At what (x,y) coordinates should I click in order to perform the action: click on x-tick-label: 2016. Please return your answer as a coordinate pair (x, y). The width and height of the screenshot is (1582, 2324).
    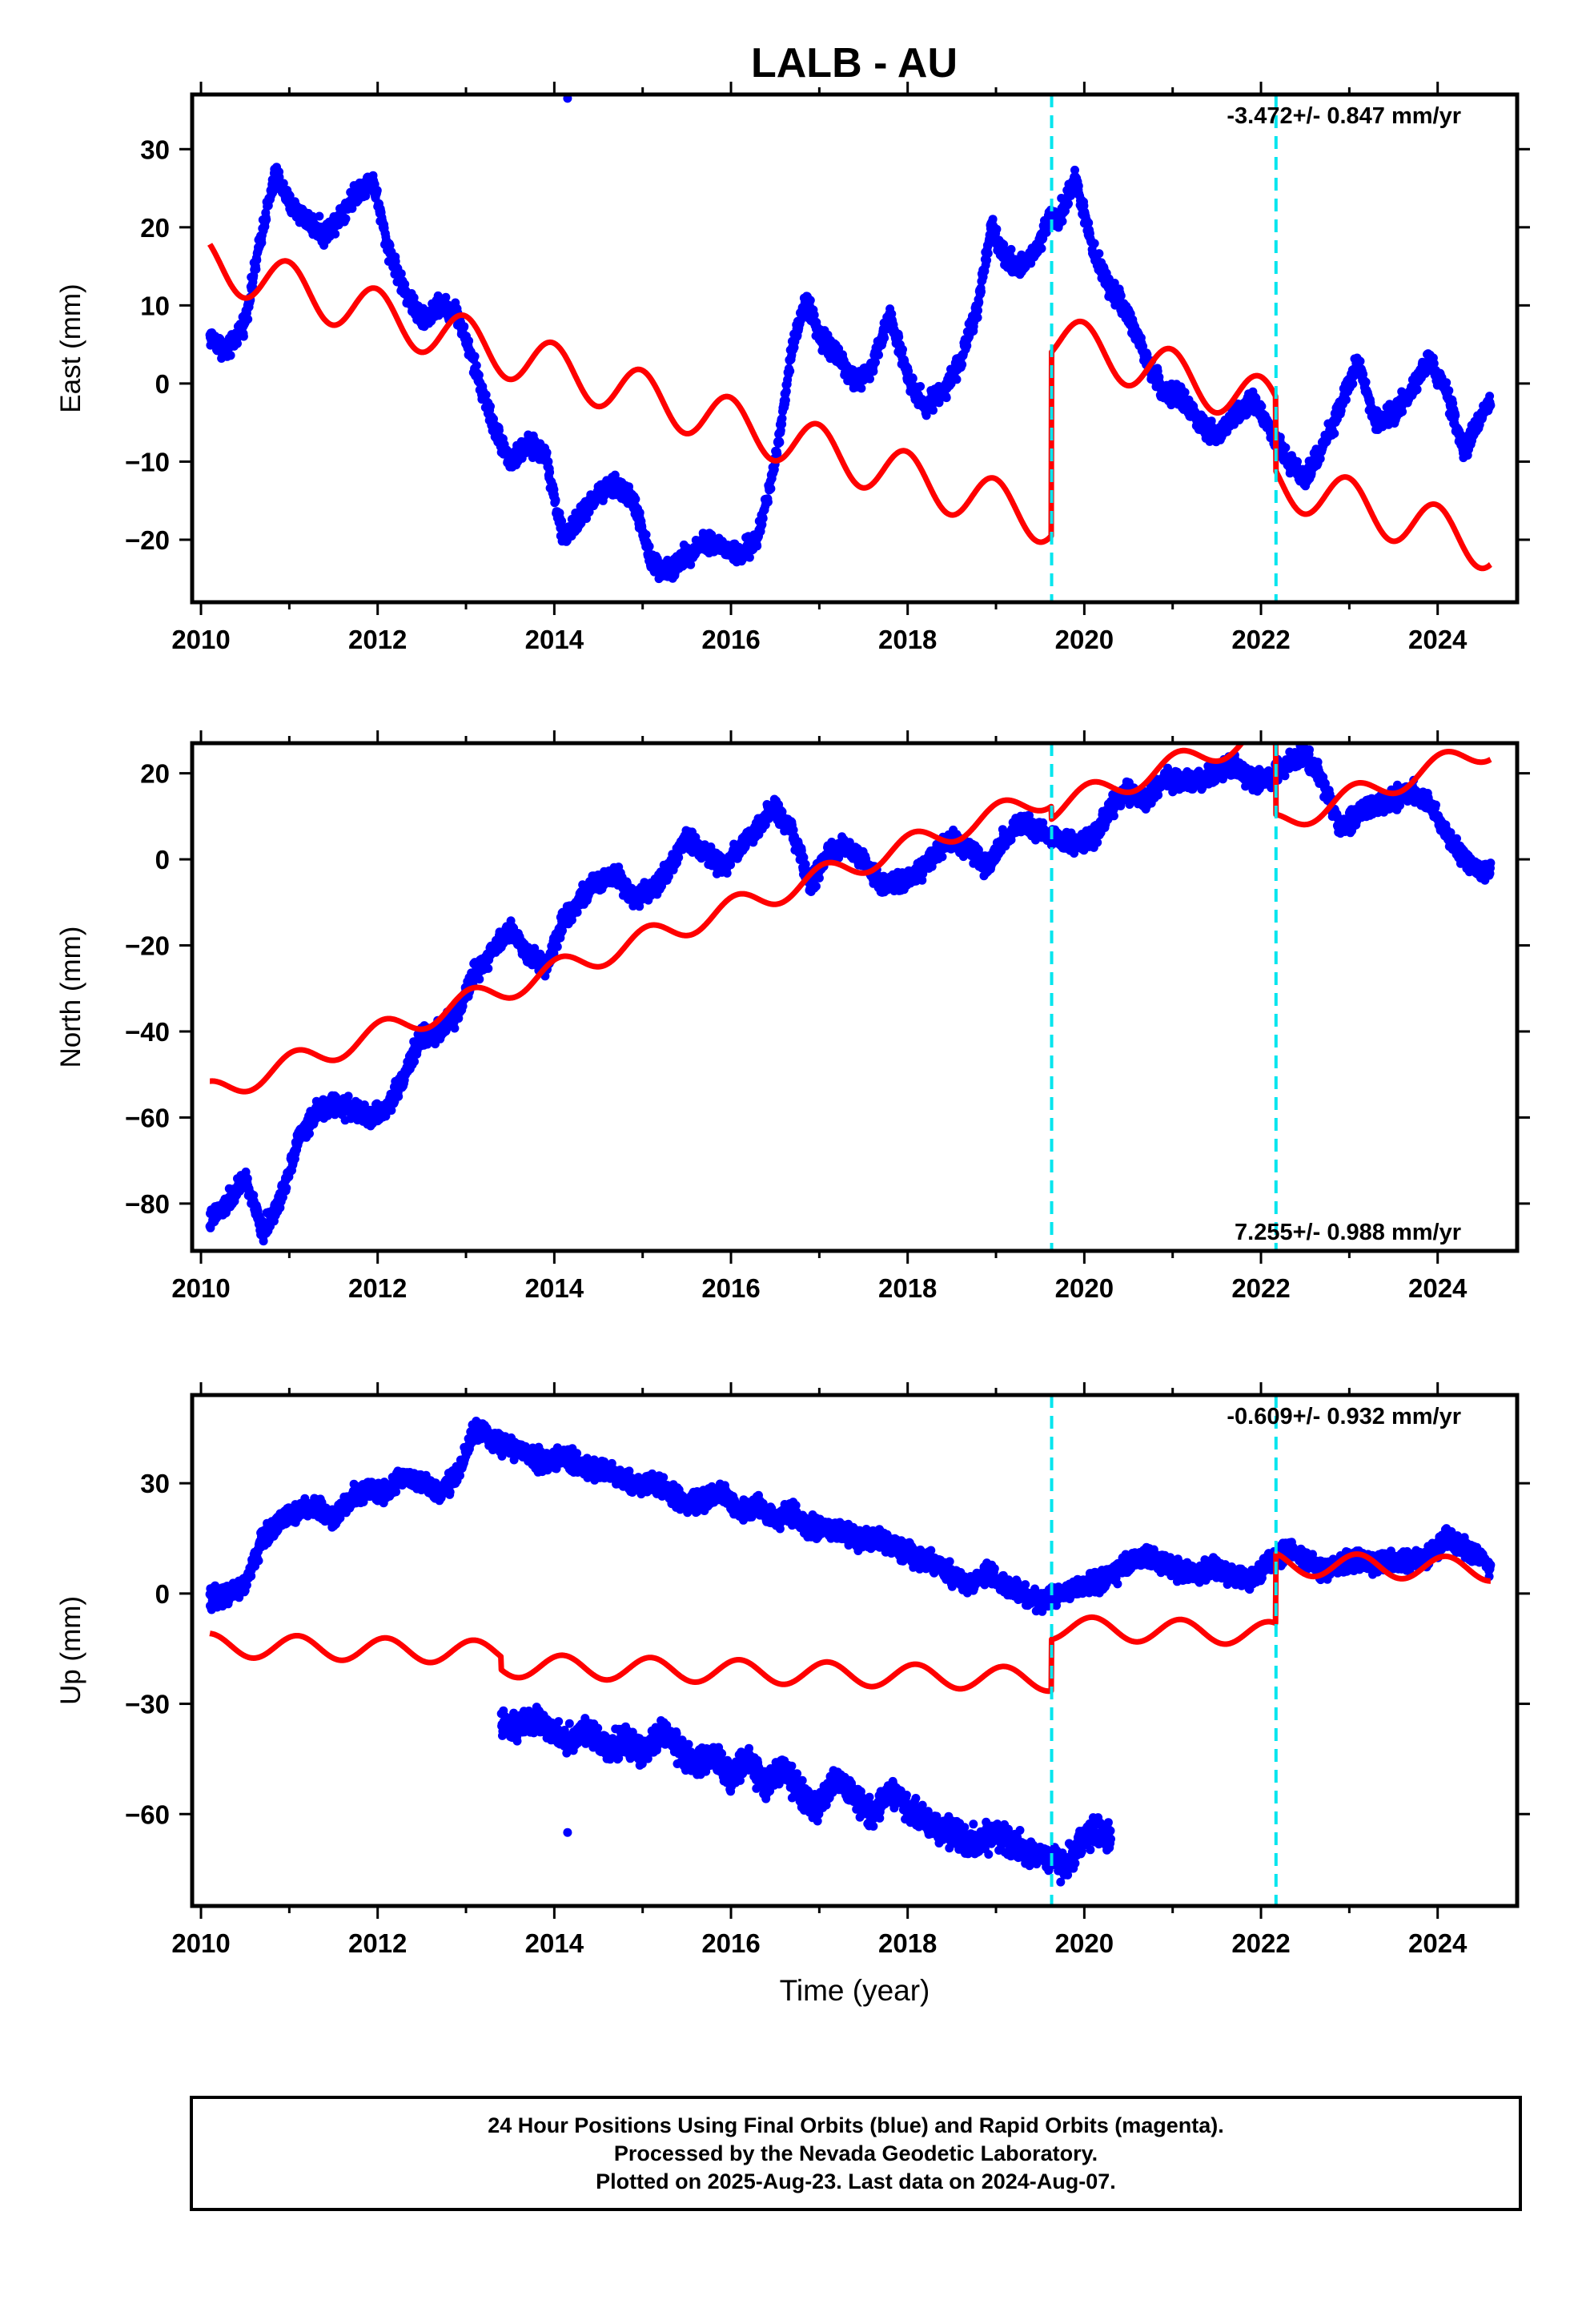
    Looking at the image, I should click on (730, 639).